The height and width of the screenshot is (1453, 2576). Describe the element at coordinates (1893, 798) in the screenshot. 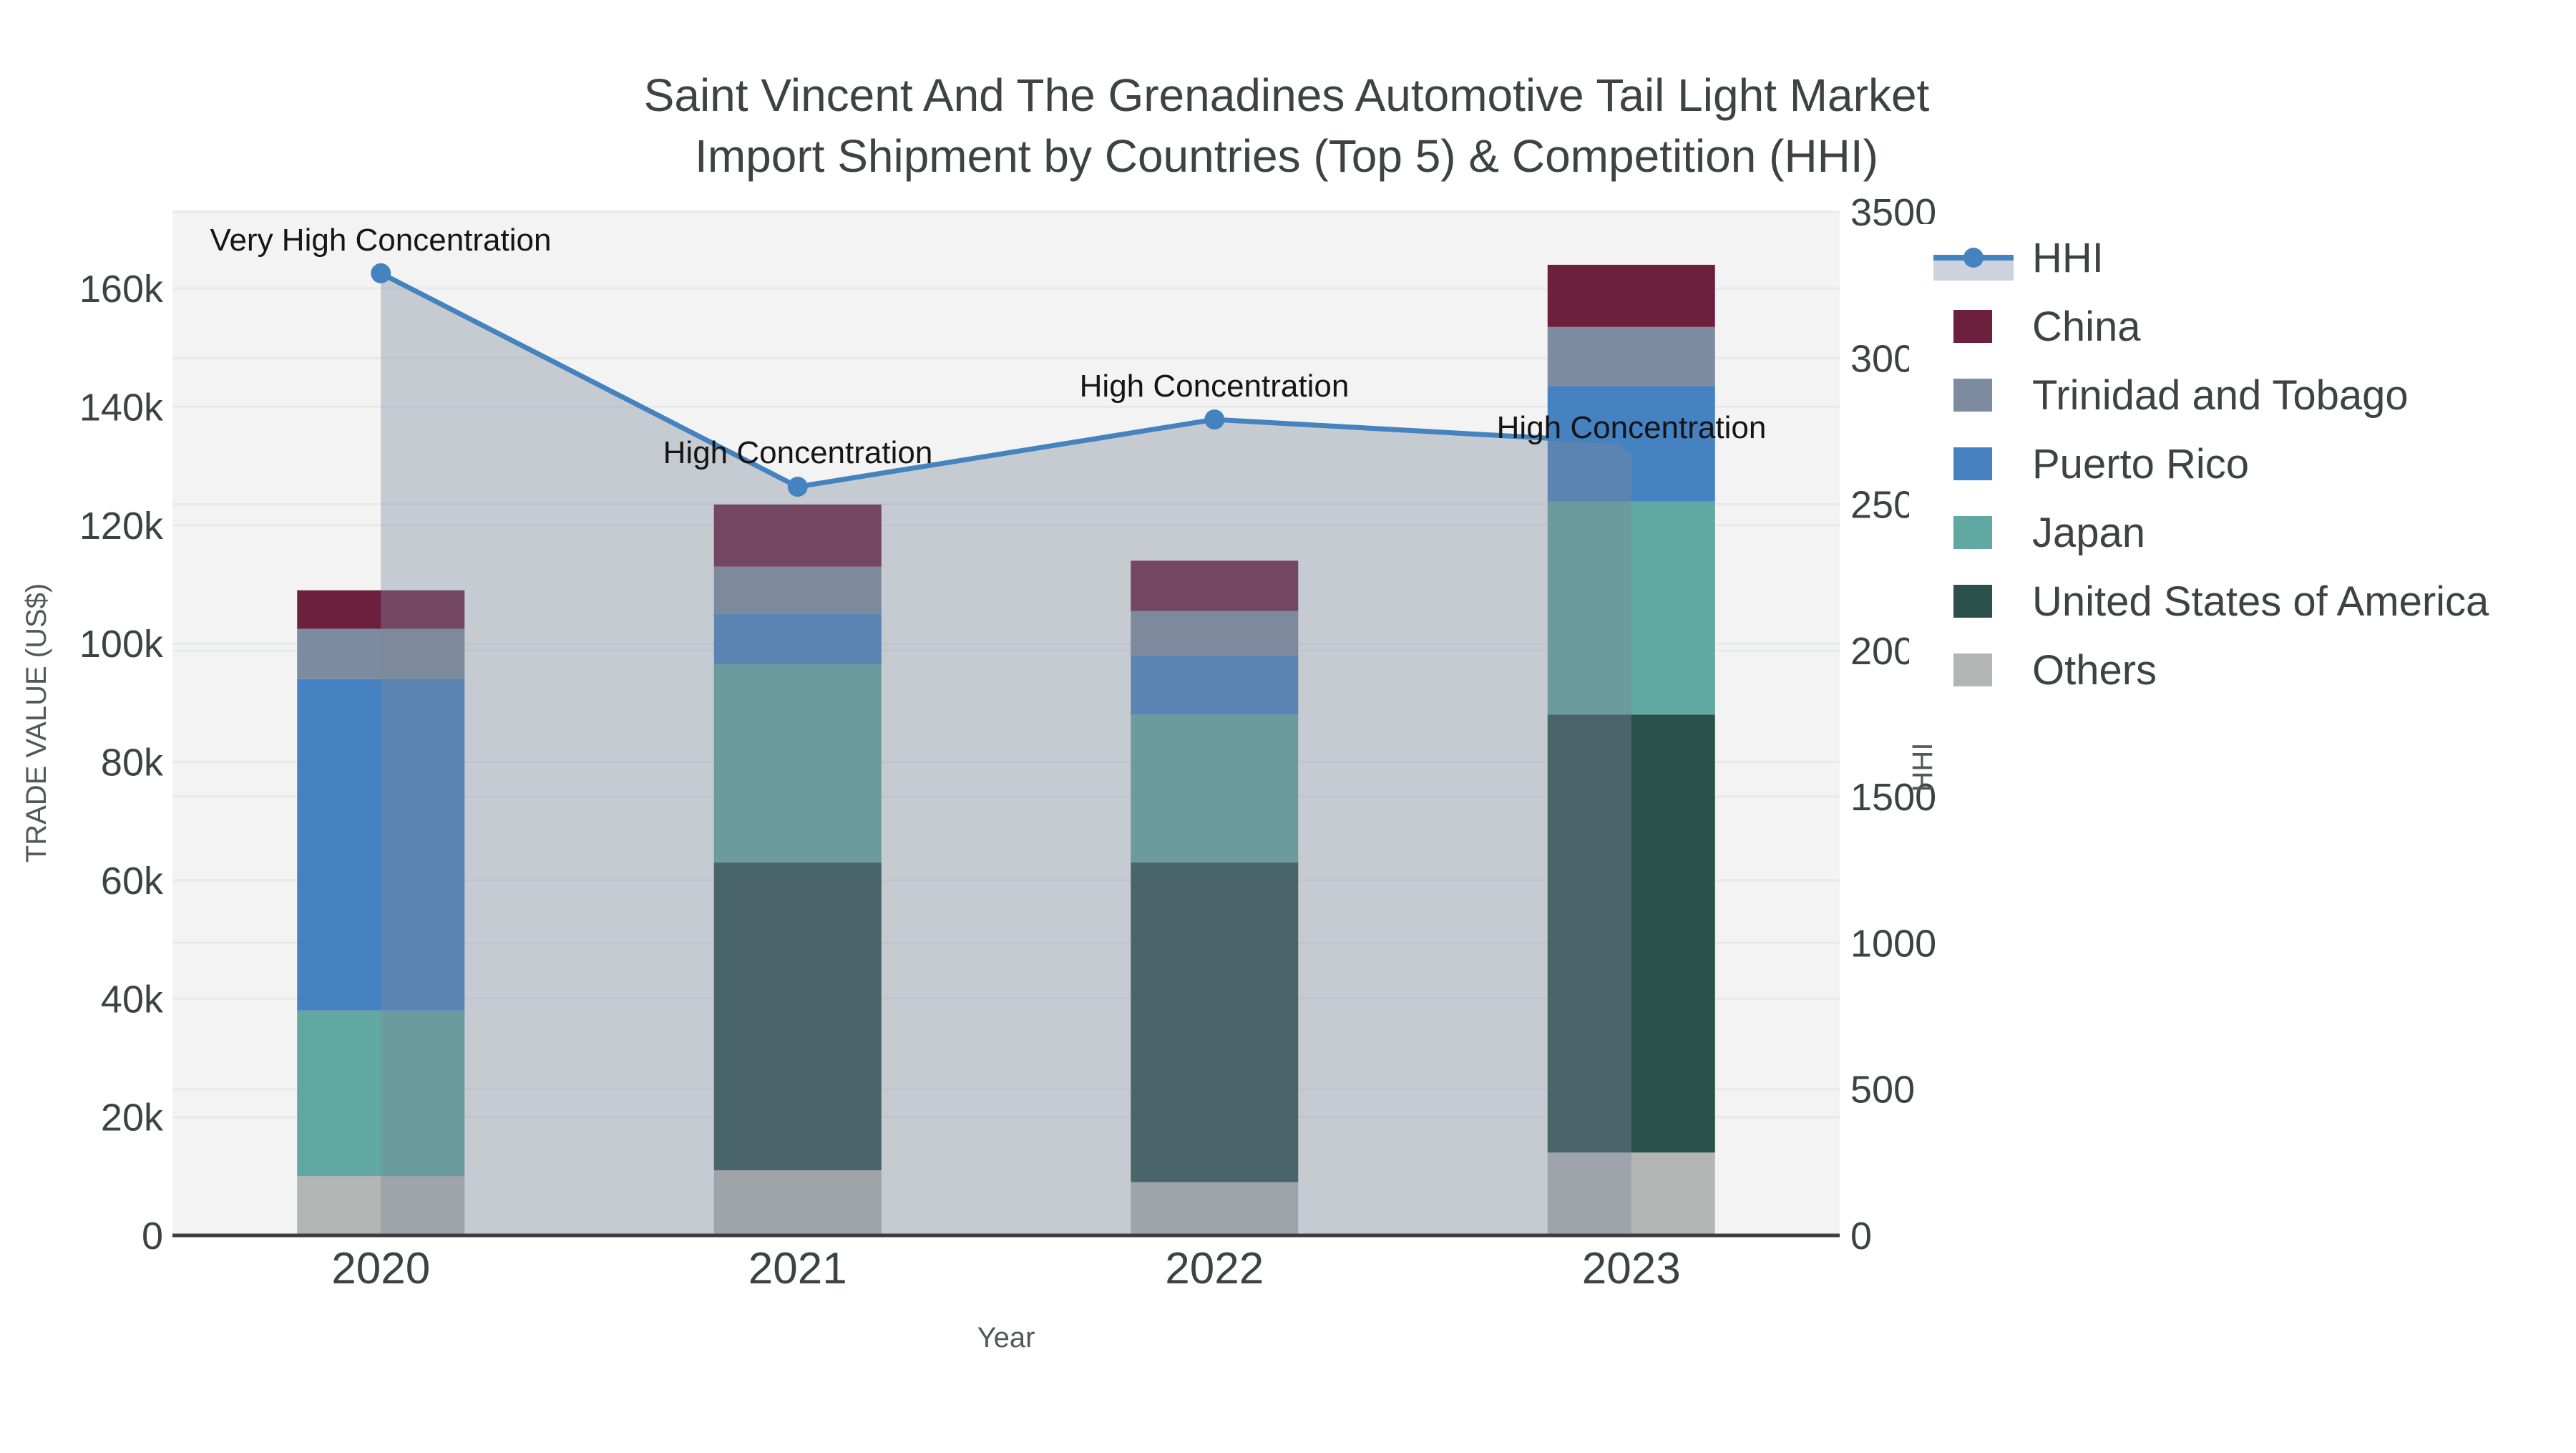

I see `y-right-tick-label: 1500` at that location.